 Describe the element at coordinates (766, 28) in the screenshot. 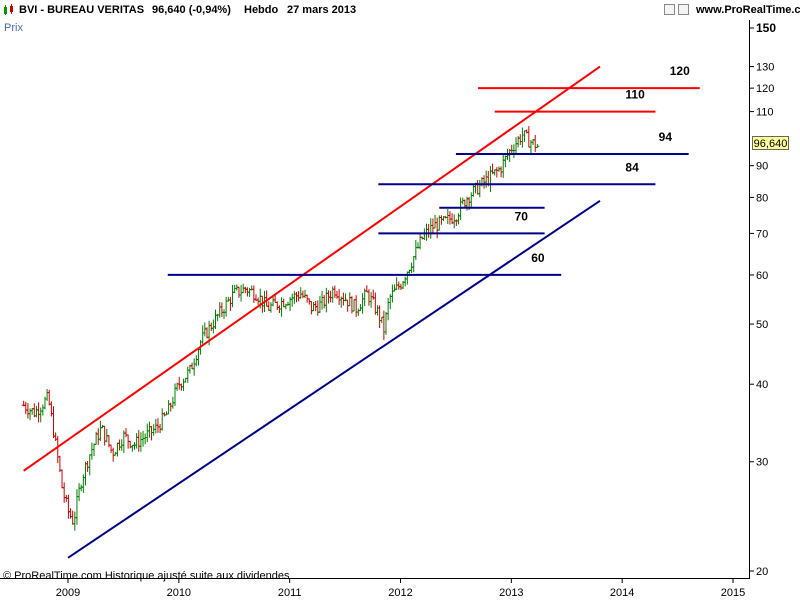

I see `y-tick-label: 150` at that location.